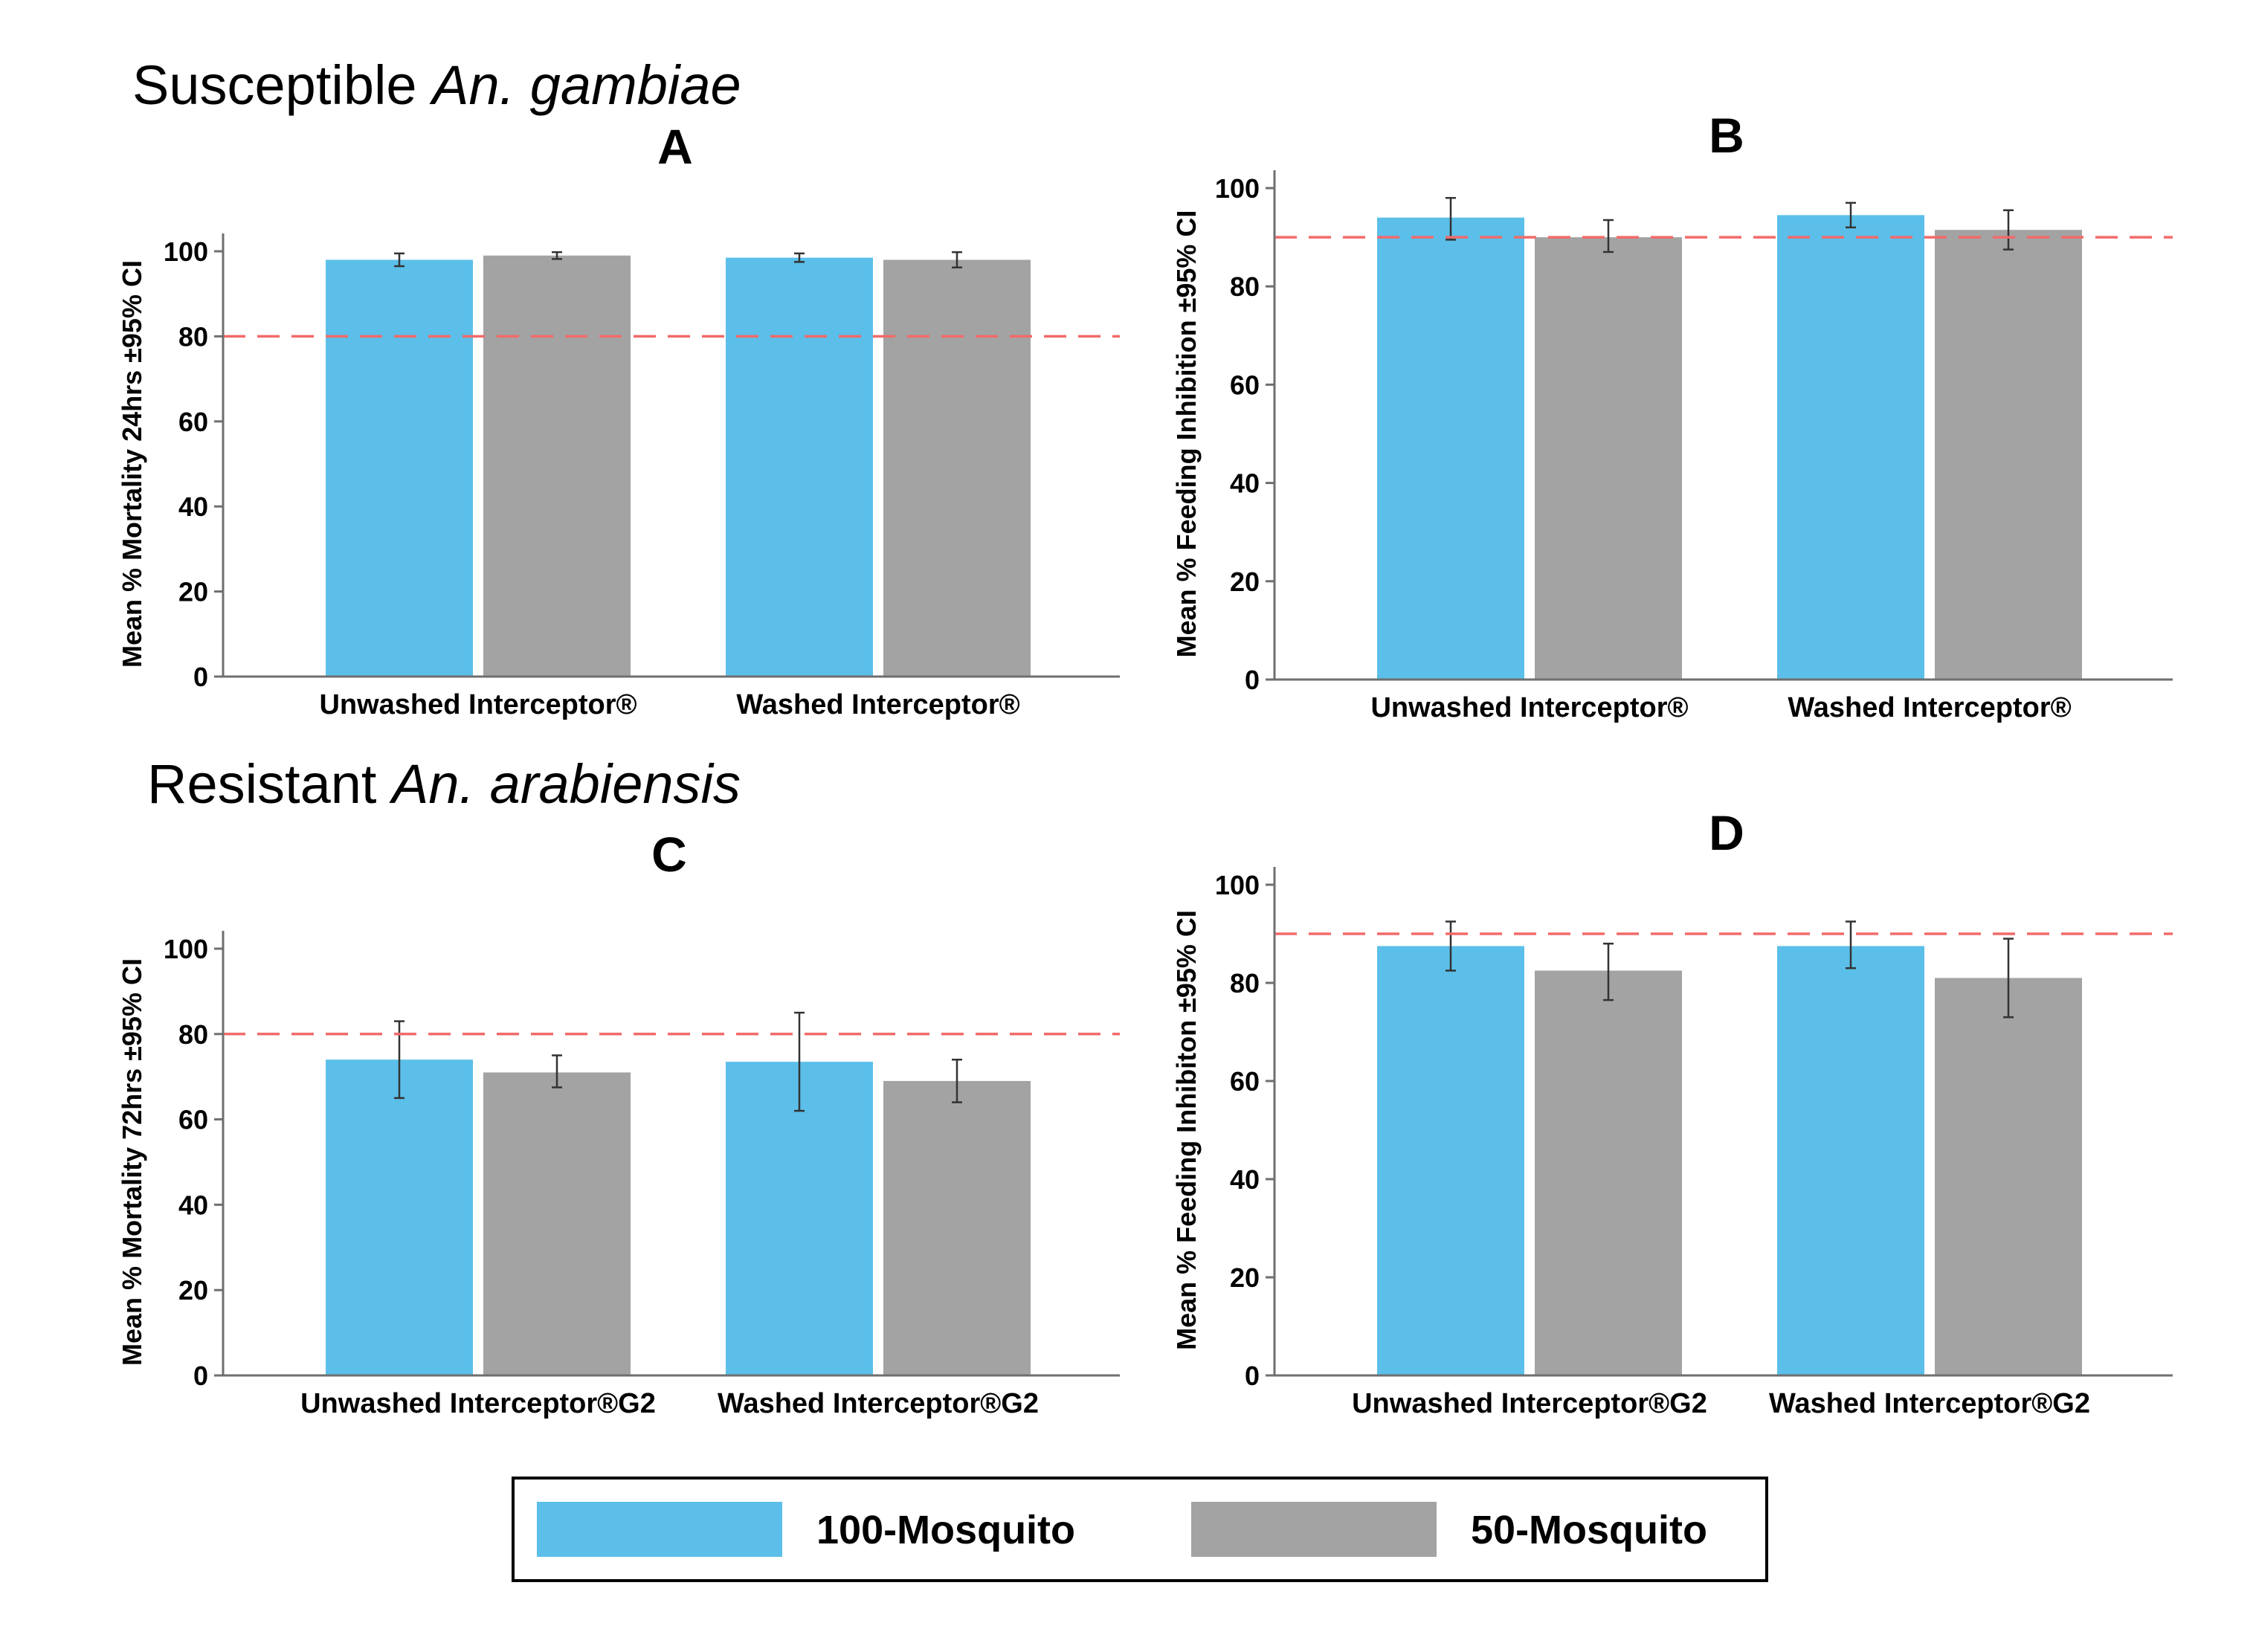 Image resolution: width=2256 pixels, height=1652 pixels. I want to click on panel-title: B, so click(1726, 135).